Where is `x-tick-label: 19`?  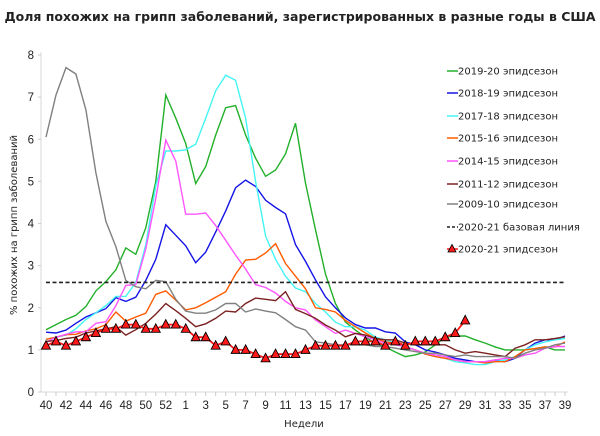 x-tick-label: 19 is located at coordinates (365, 406).